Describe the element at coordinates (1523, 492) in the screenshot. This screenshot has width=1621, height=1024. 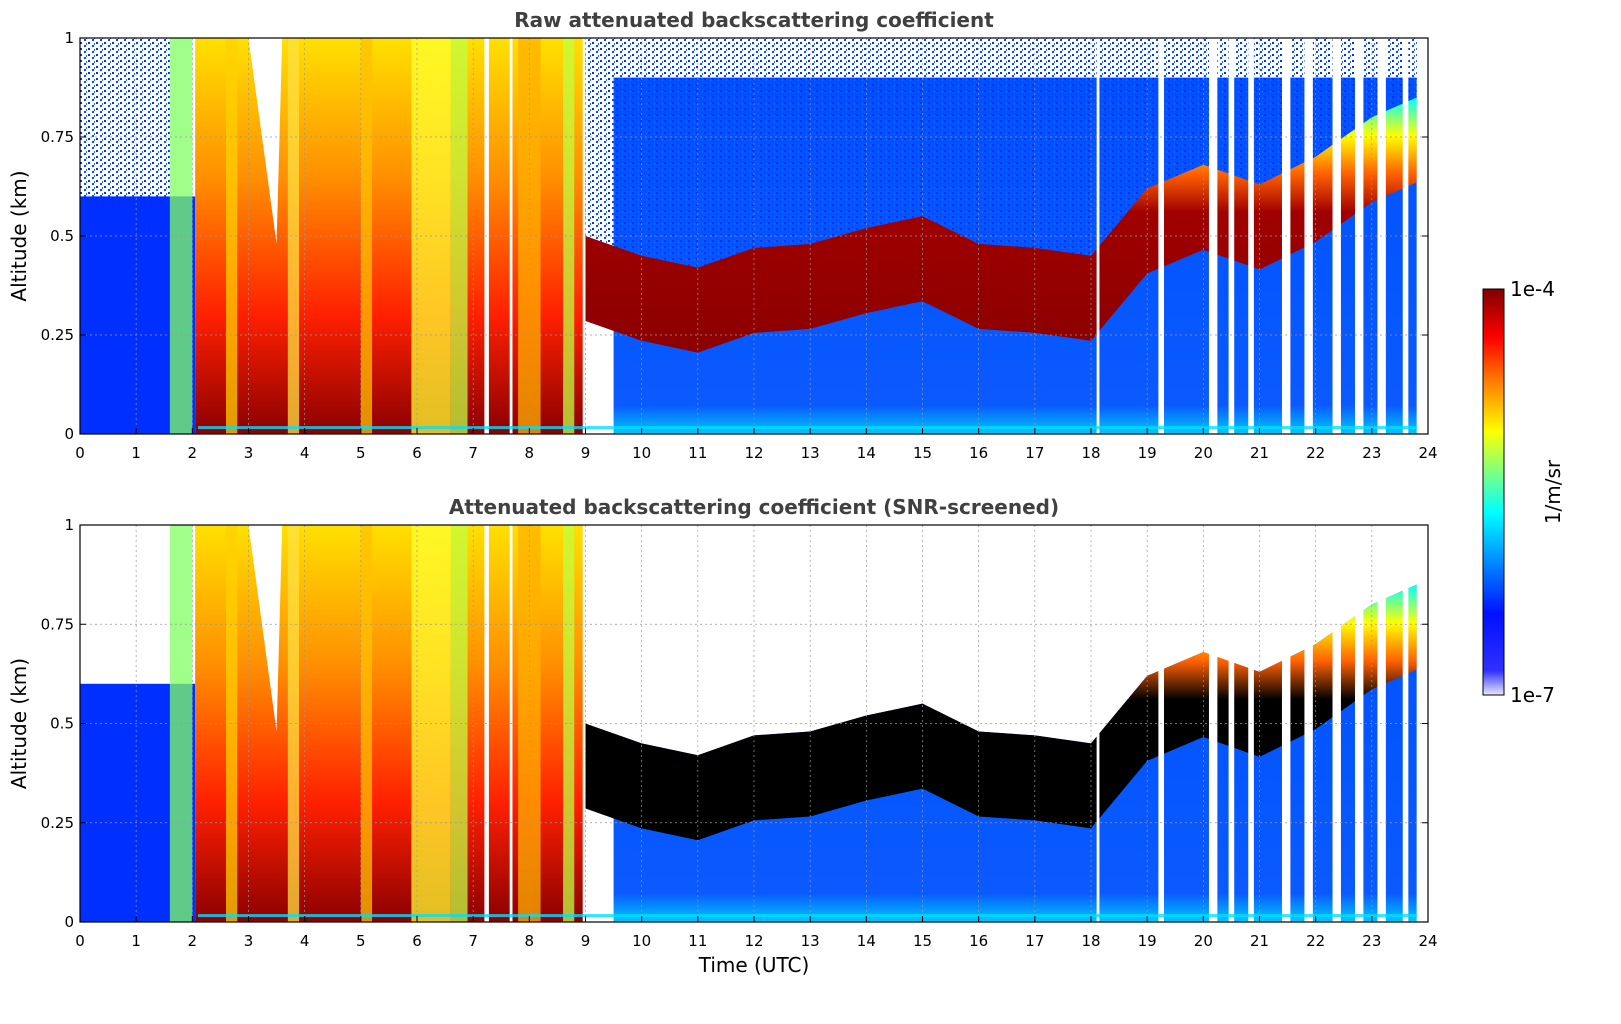
I see `colorbar: 1e-4 1e-7 1/m/sr` at that location.